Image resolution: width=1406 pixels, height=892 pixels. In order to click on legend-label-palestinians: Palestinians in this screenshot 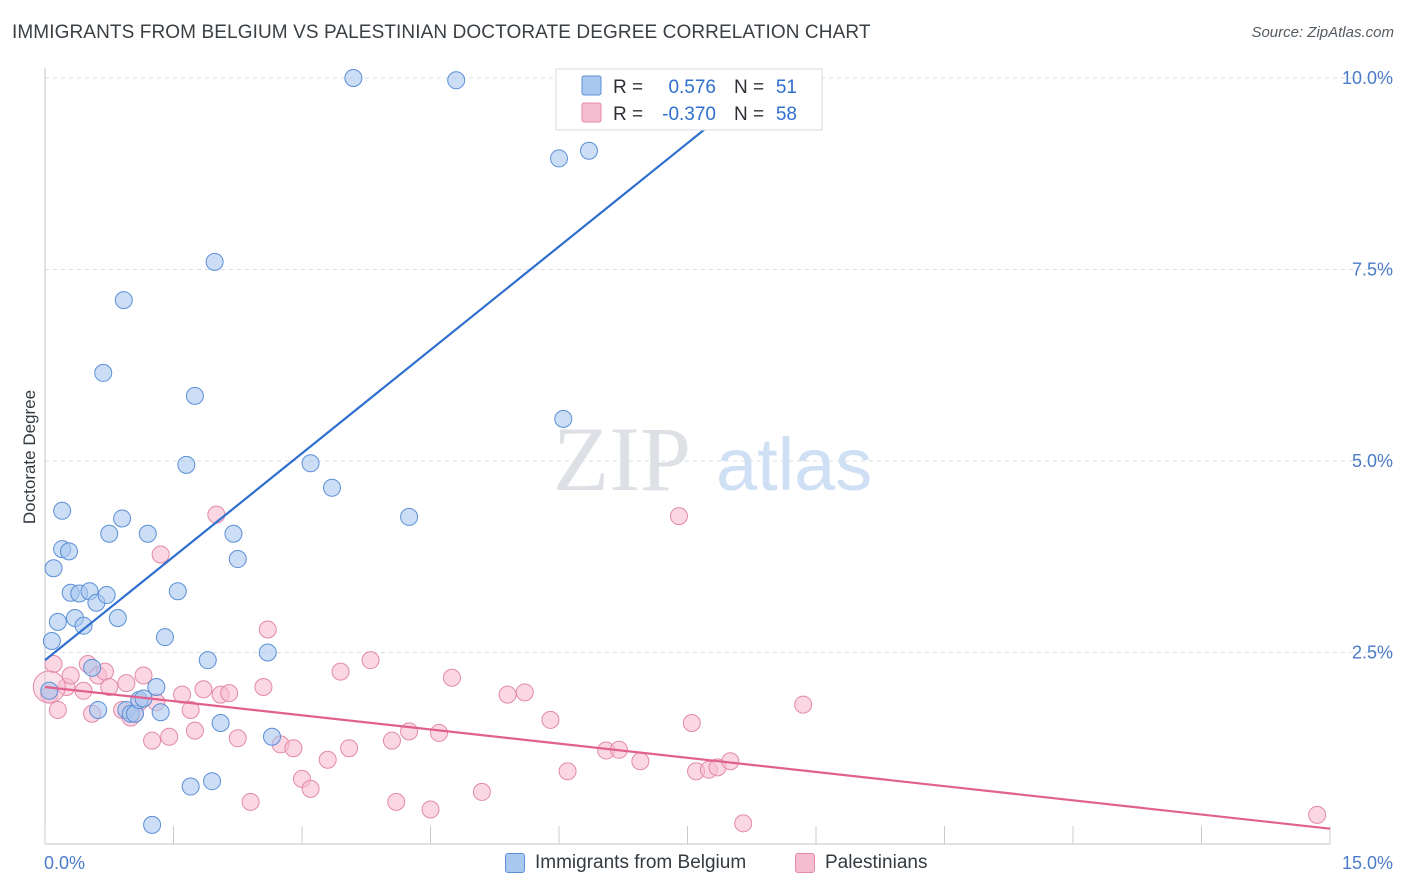, I will do `click(876, 862)`.